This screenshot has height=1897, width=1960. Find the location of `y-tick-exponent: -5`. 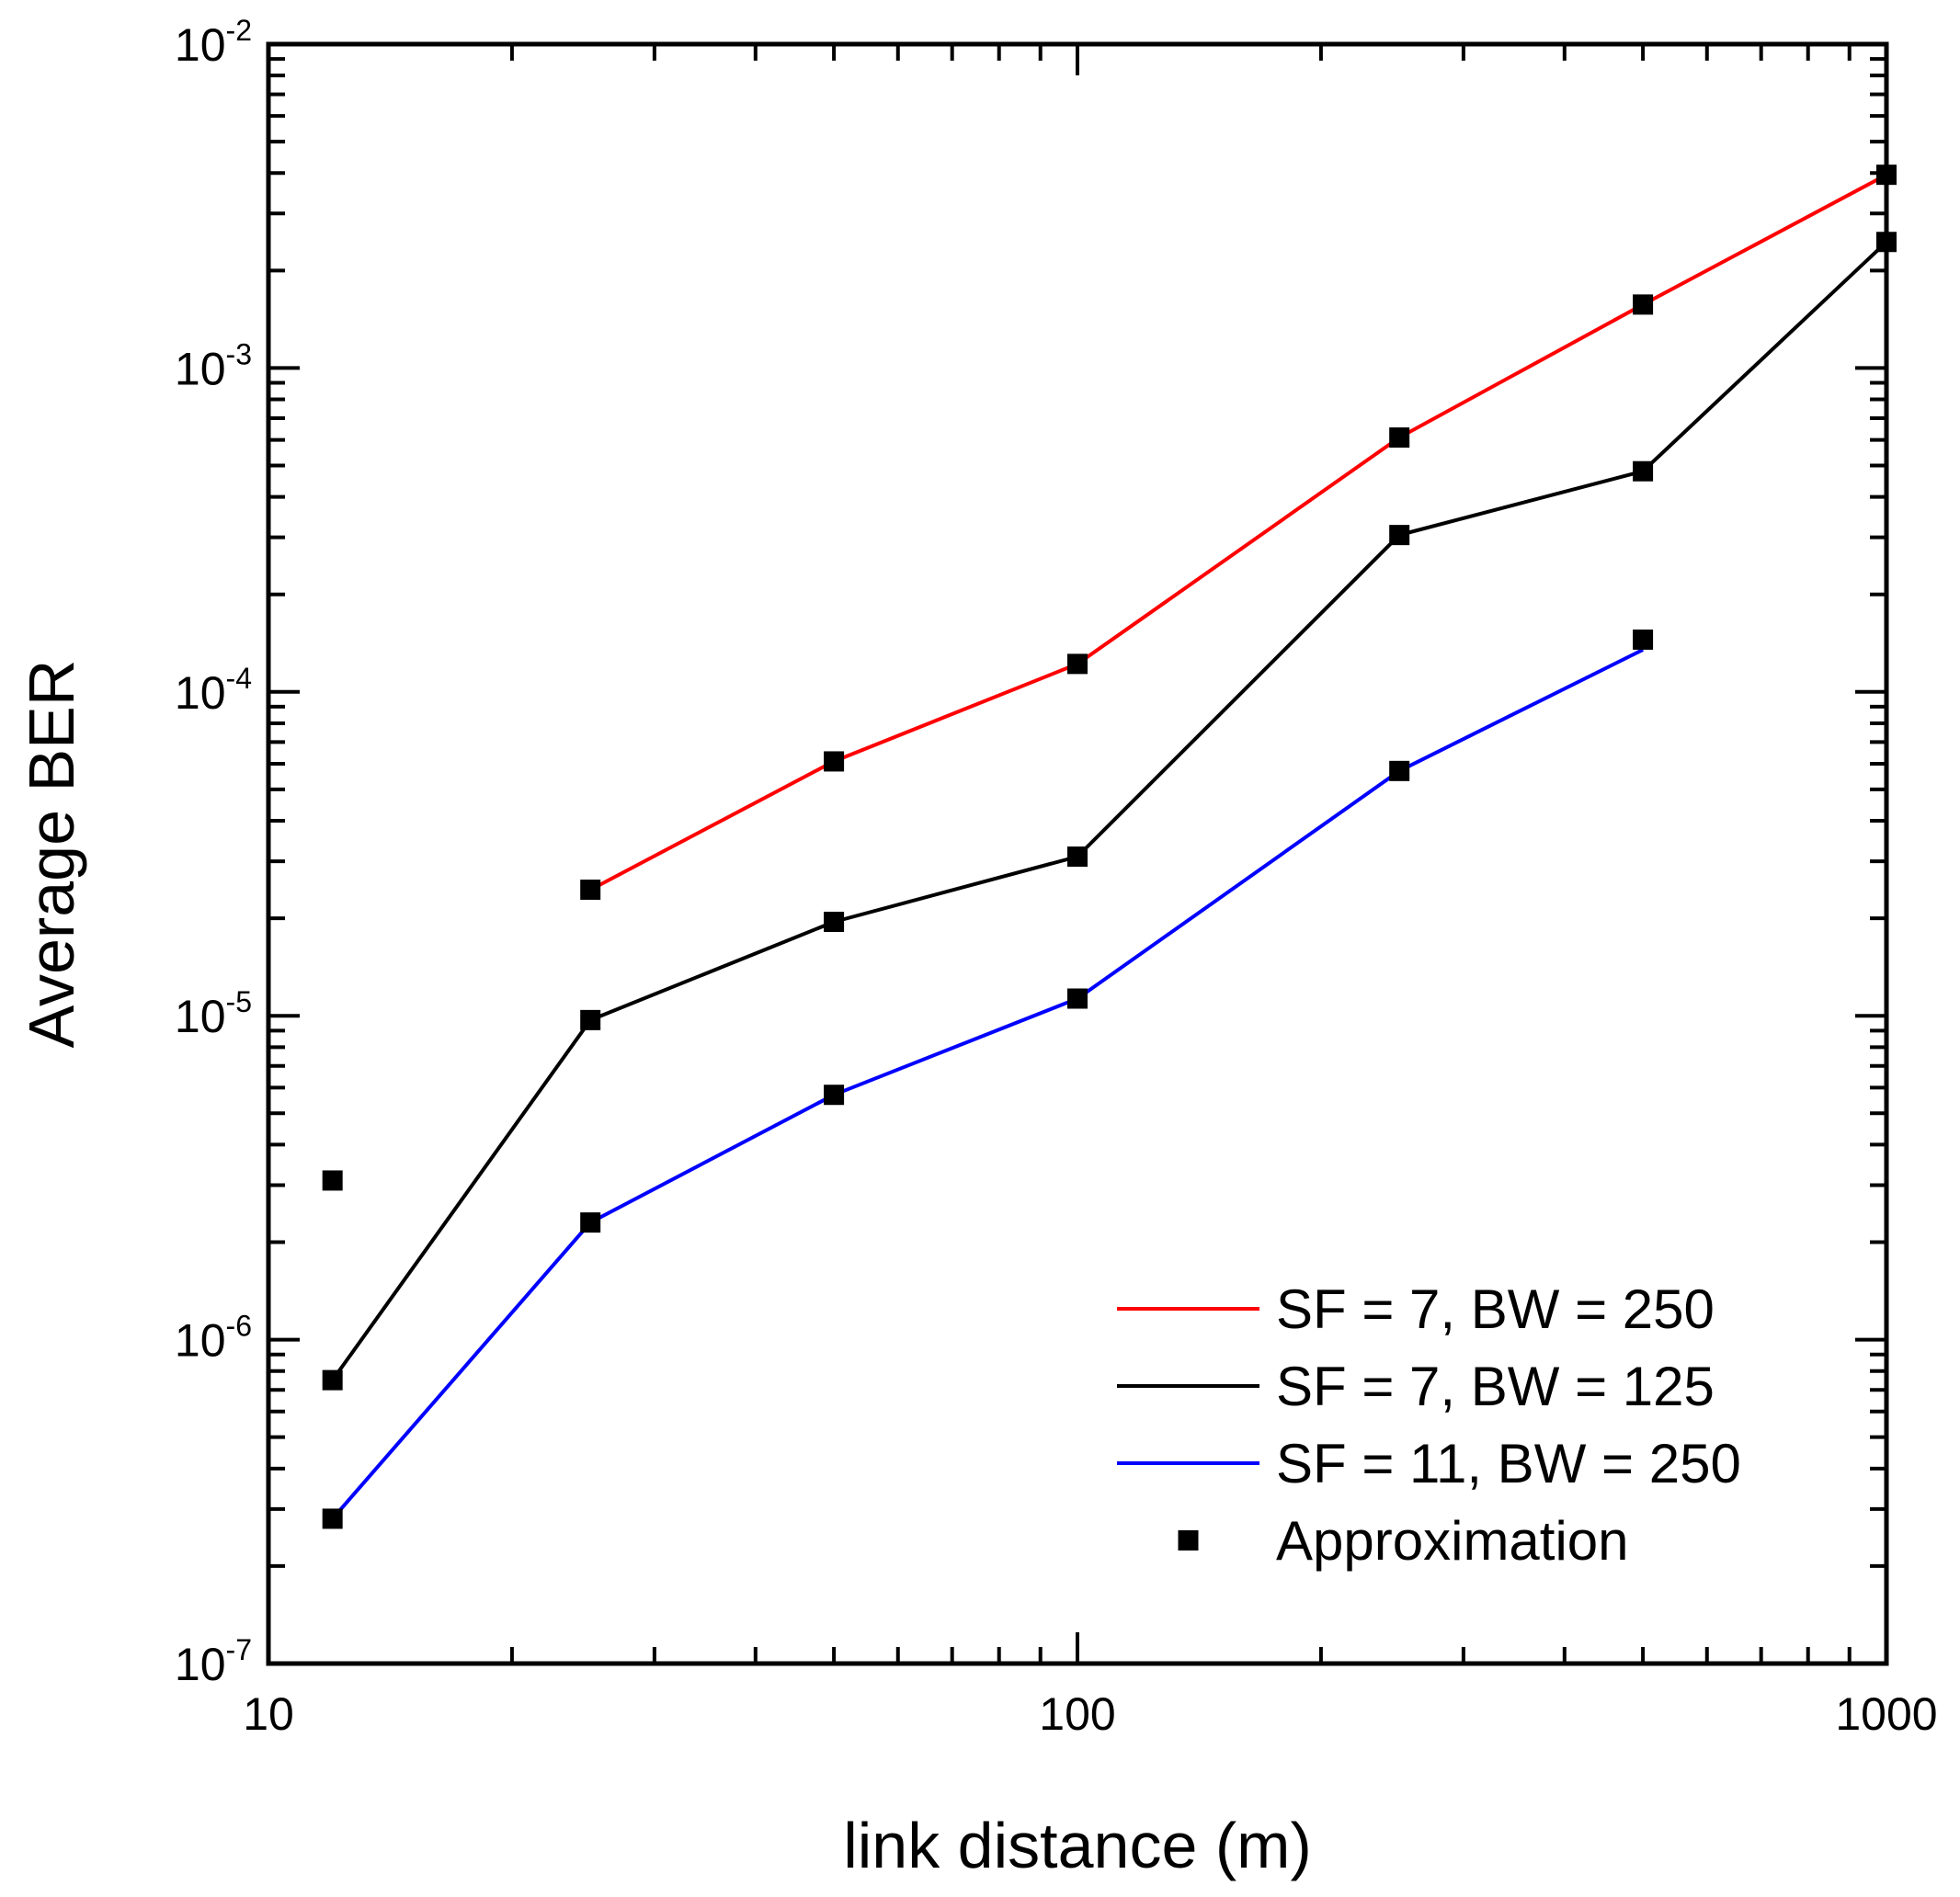

y-tick-exponent: -5 is located at coordinates (239, 1001).